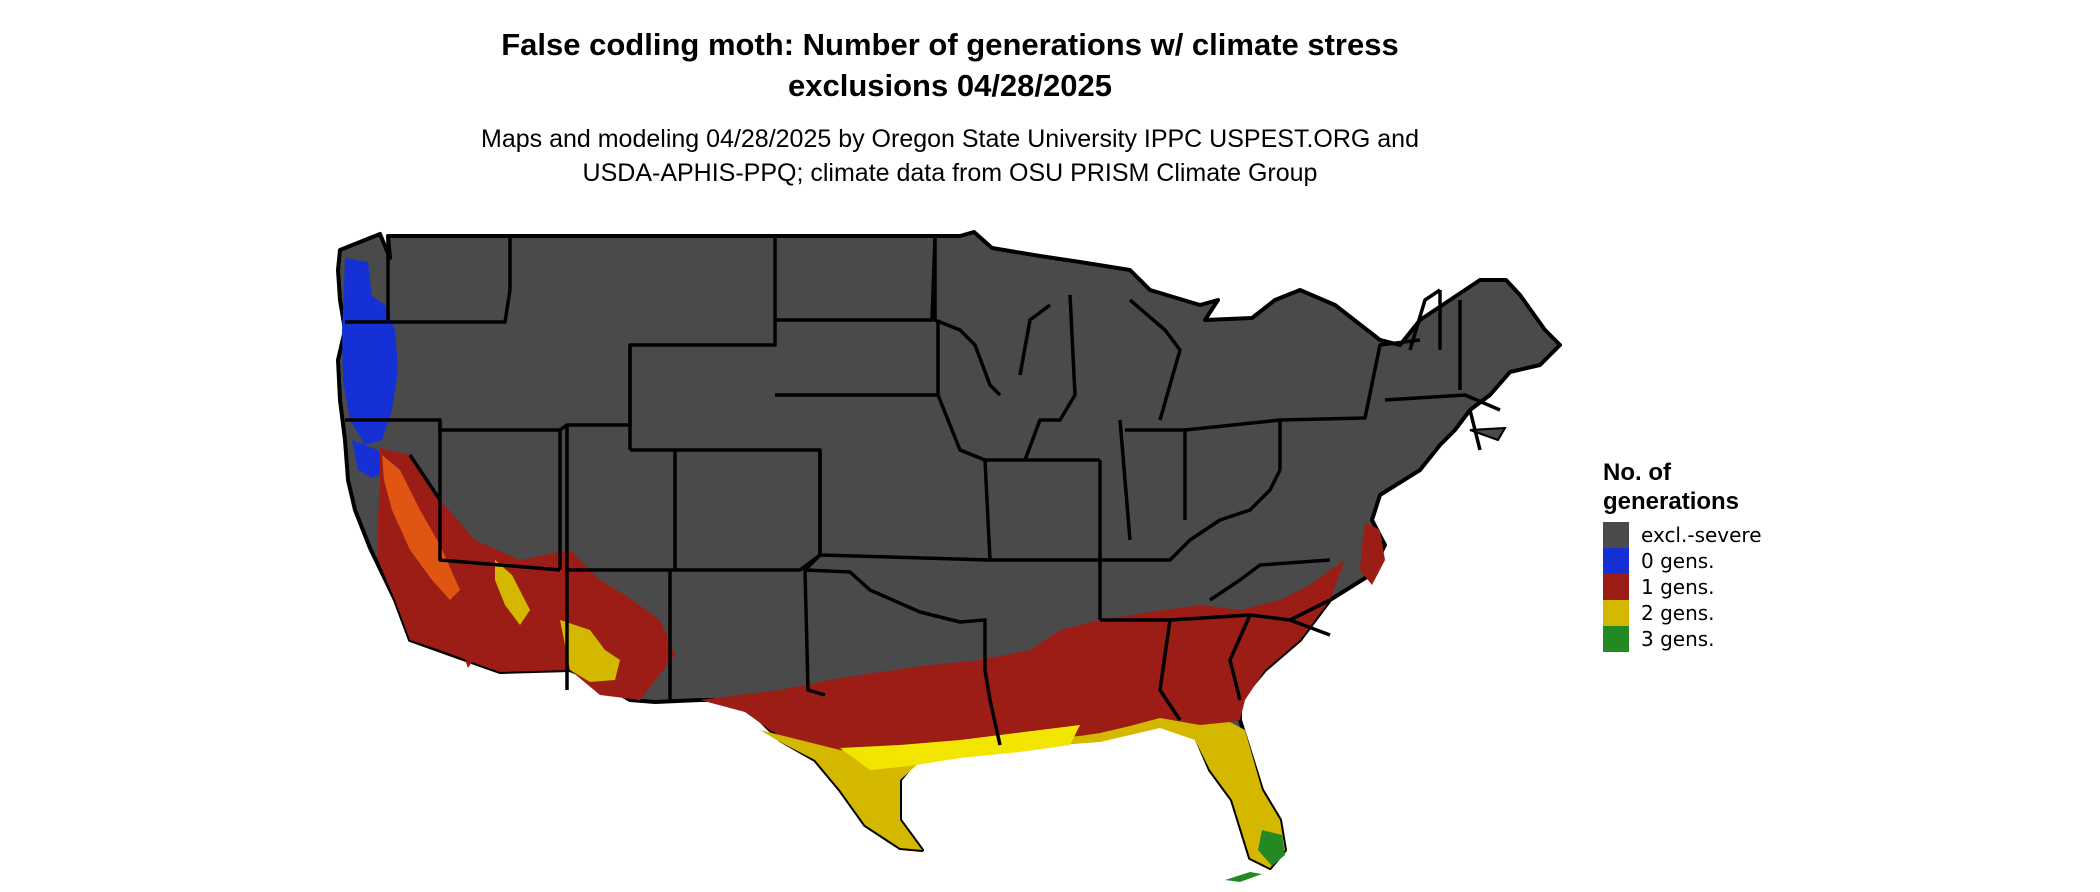 The height and width of the screenshot is (892, 2100). What do you see at coordinates (1733, 487) in the screenshot?
I see `legend-title: No. of generations` at bounding box center [1733, 487].